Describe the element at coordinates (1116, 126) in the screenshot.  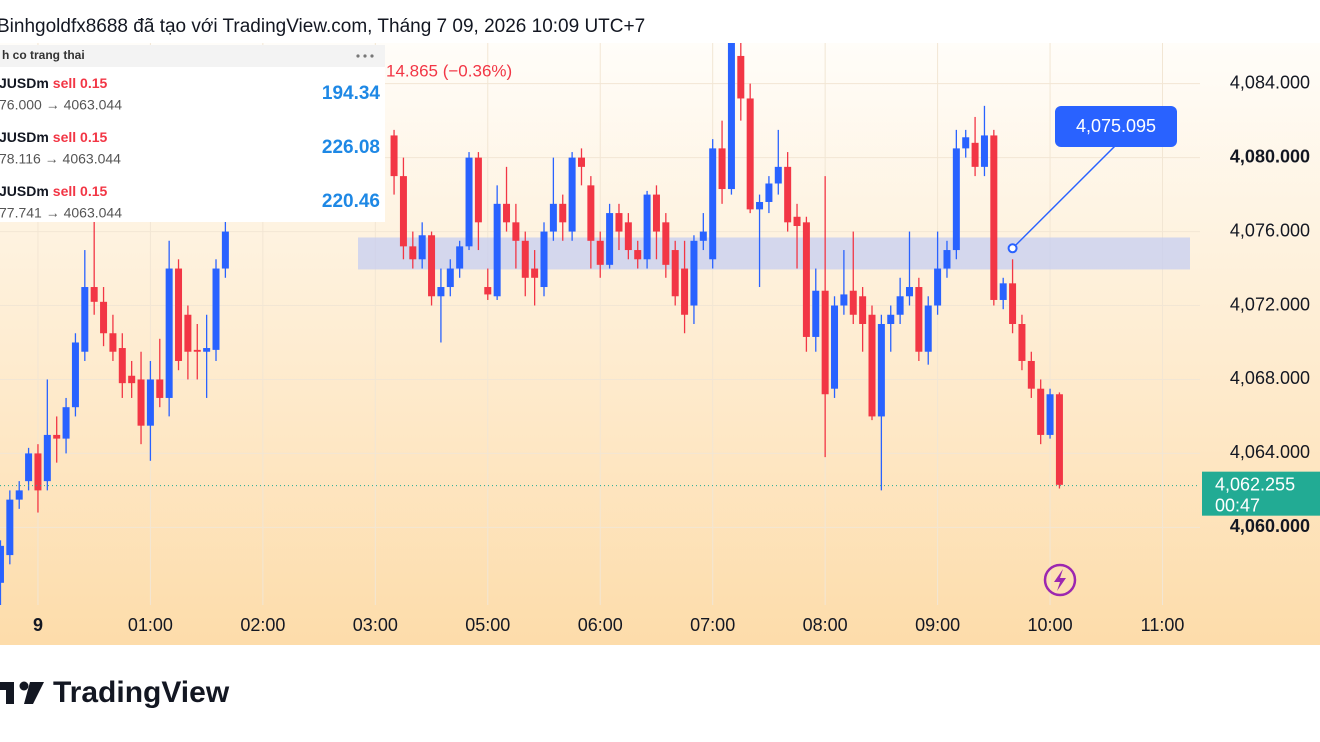
I see `callout-label: 4,075.095` at that location.